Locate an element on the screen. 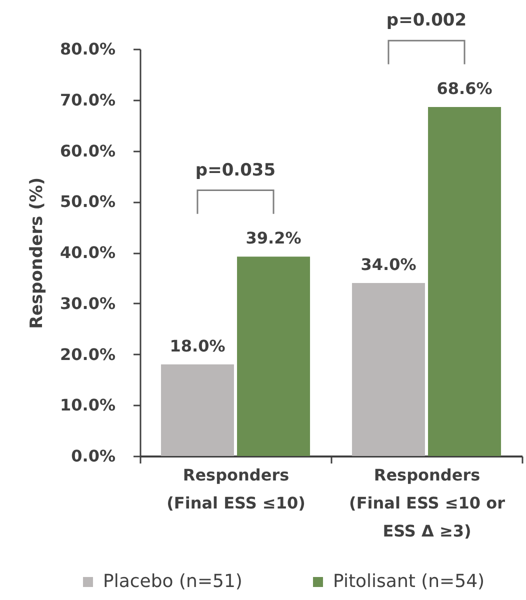  x-tick-label: Responders (Final ESS ≤10) is located at coordinates (236, 489).